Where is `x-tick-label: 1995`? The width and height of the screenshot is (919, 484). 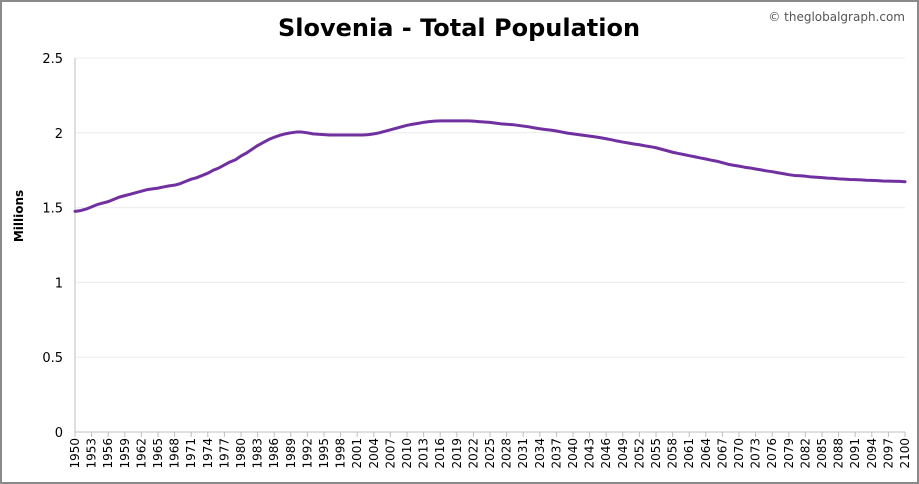 x-tick-label: 1995 is located at coordinates (324, 453).